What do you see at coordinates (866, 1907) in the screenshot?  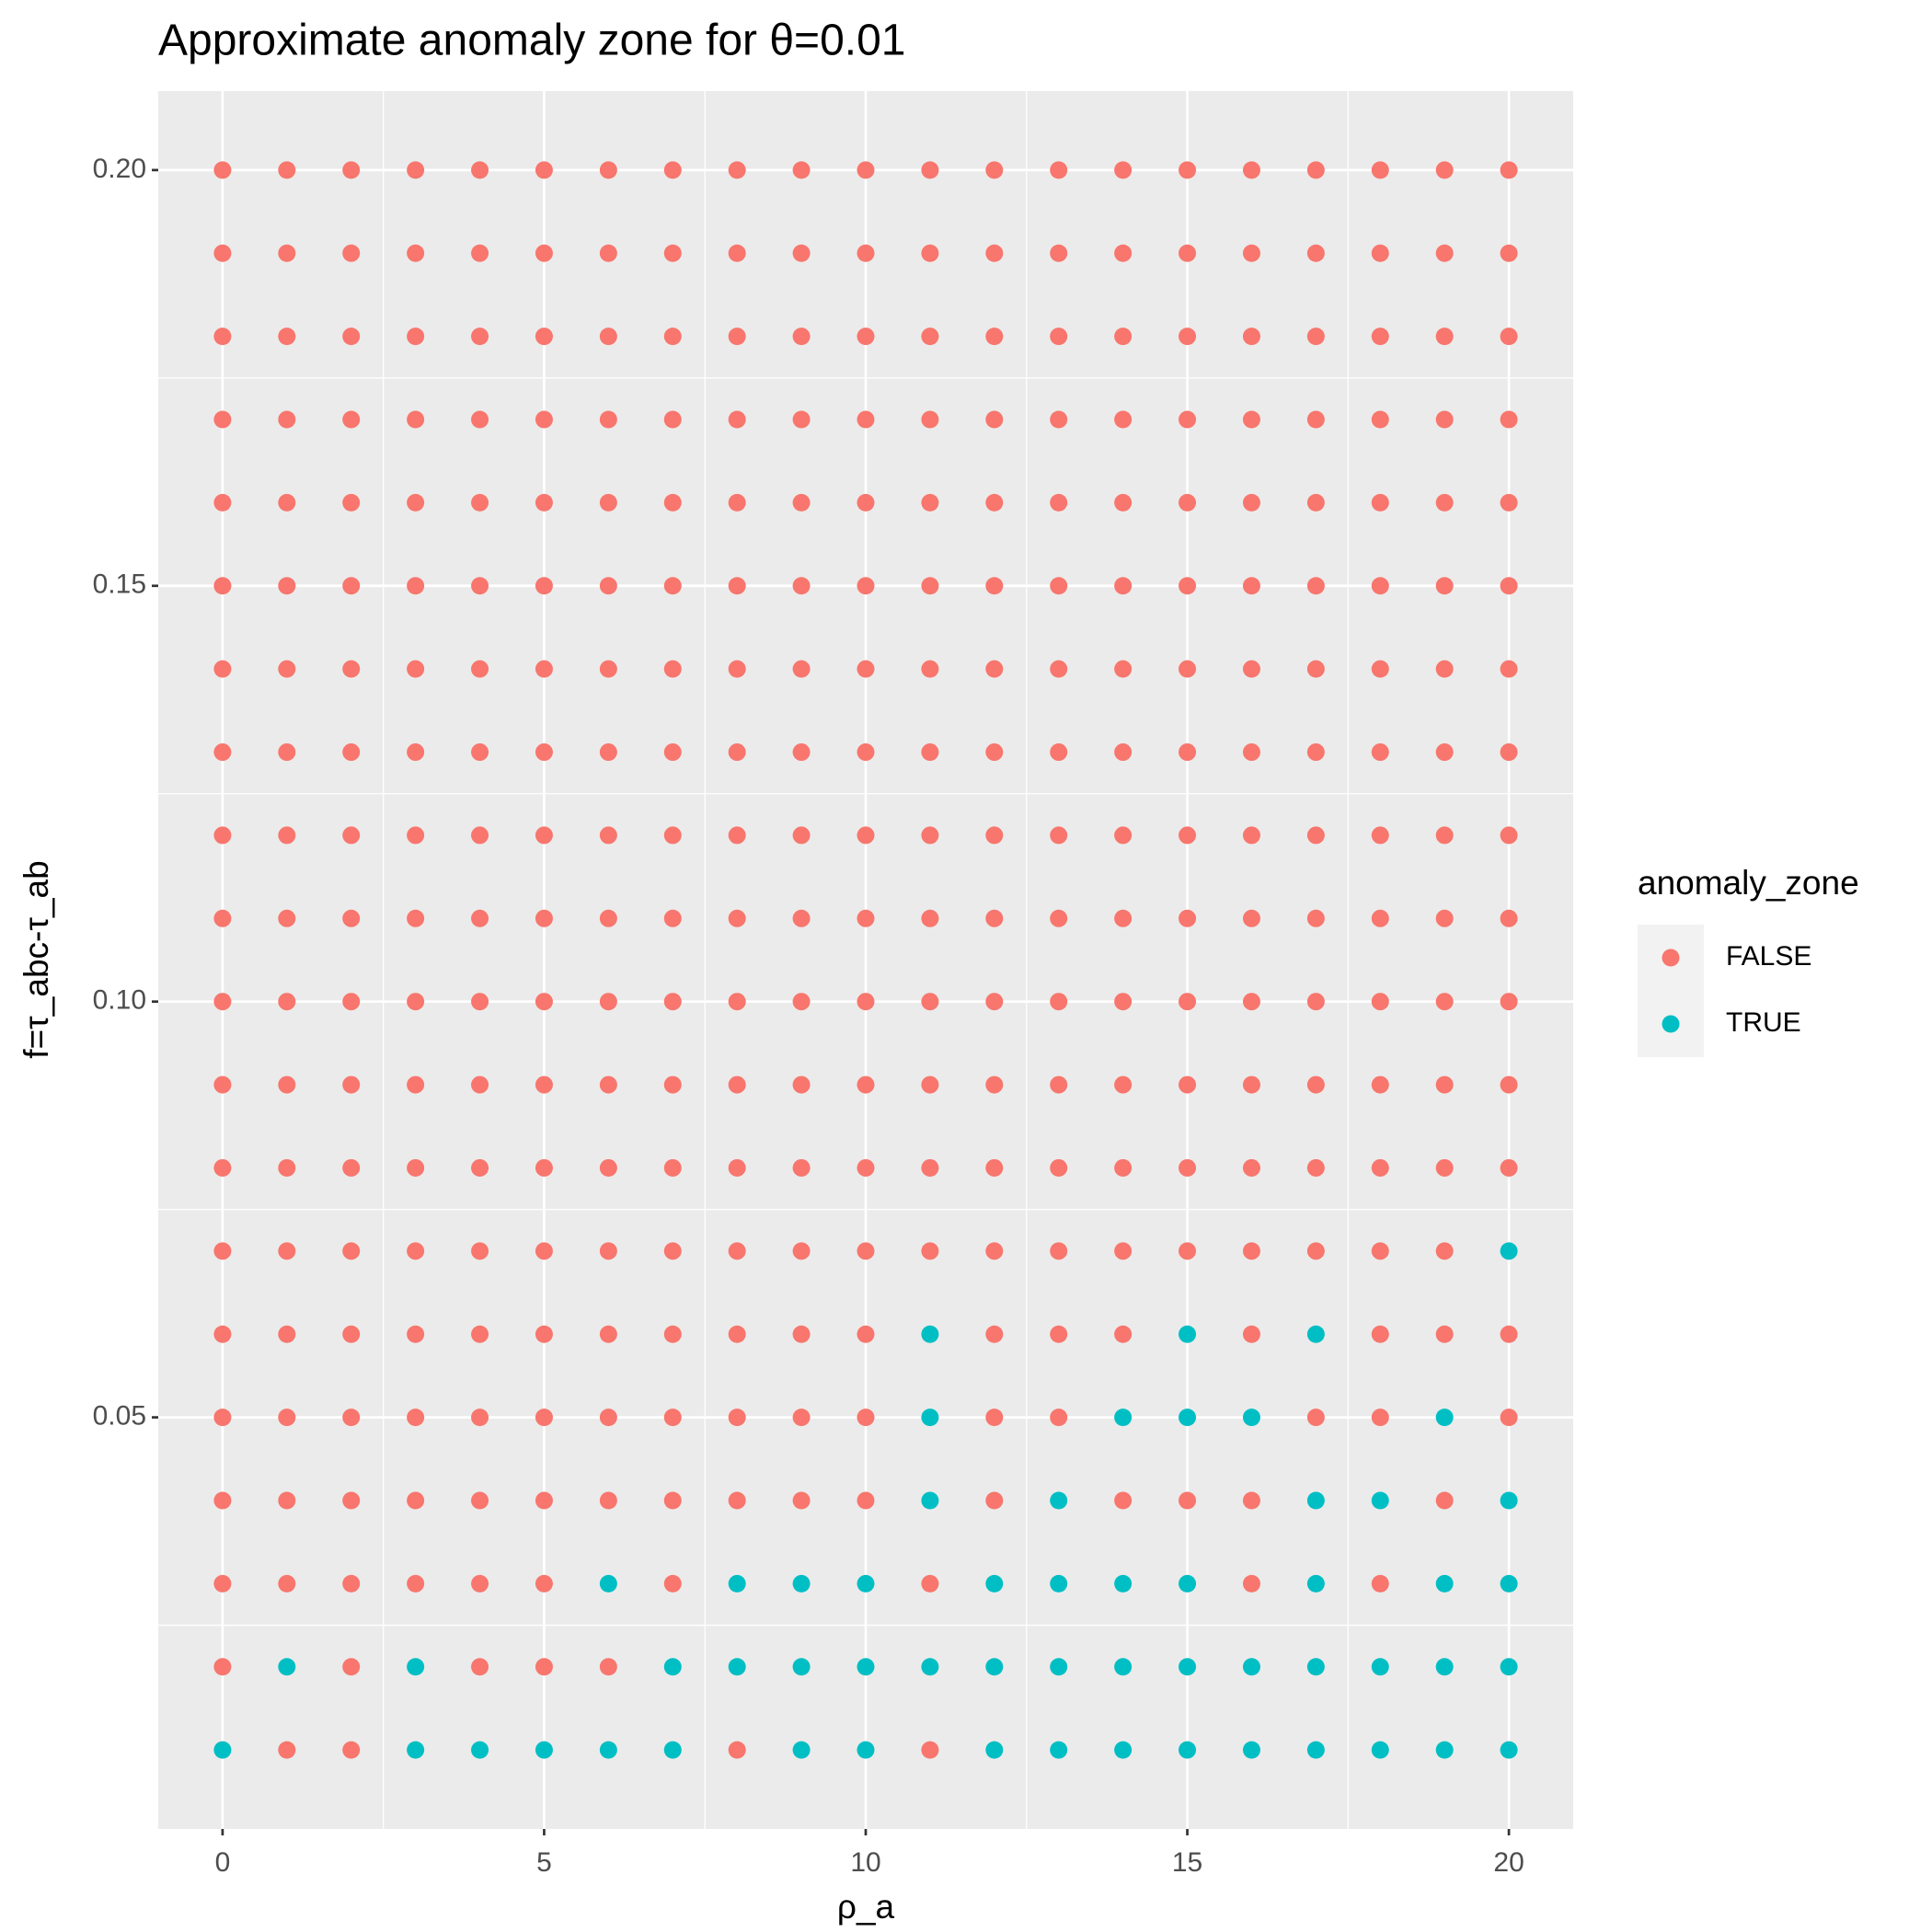 I see `x-axis-title: ρ_a` at bounding box center [866, 1907].